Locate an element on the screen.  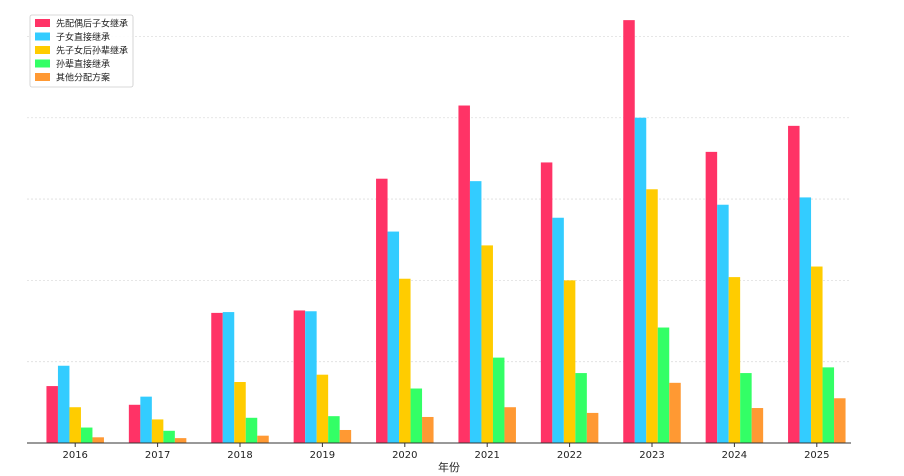
legend-label: 其他分配方案 is located at coordinates (83, 78).